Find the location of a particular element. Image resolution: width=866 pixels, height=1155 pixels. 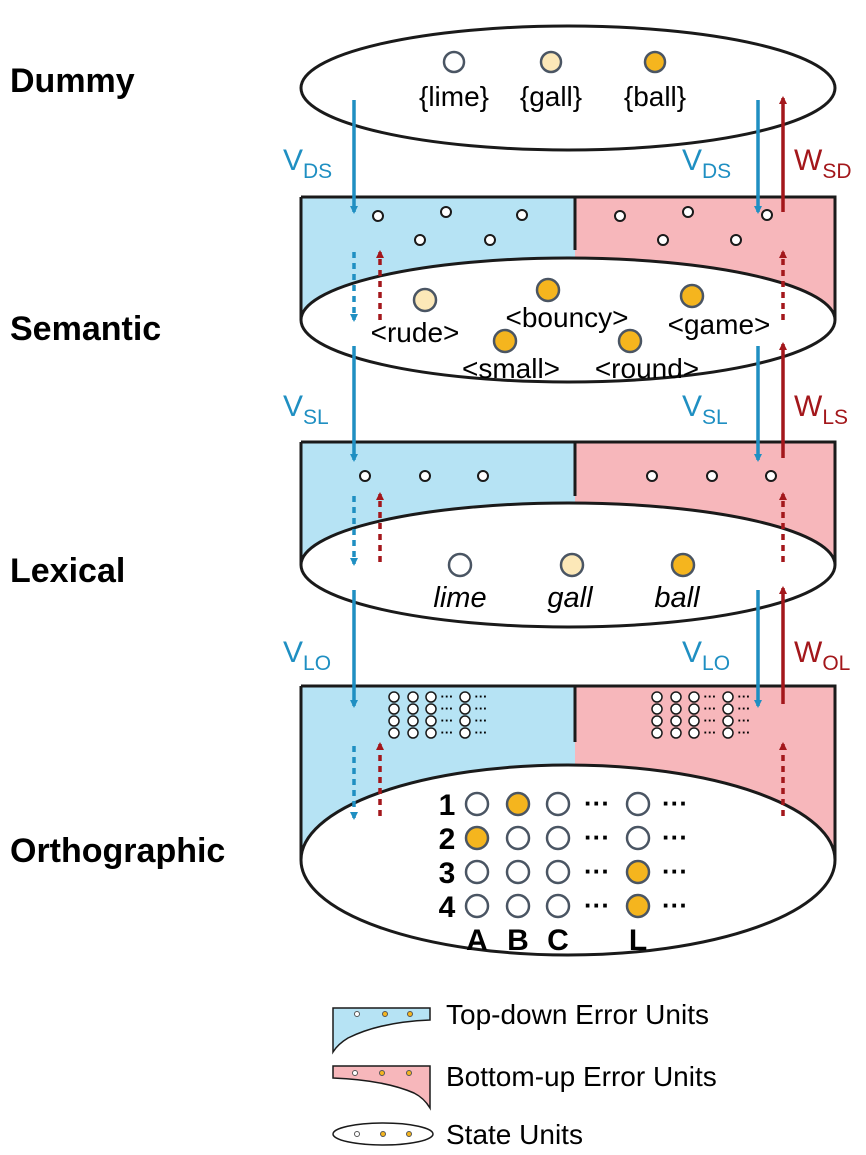

semantic-unit-bouncy is located at coordinates (548, 290).